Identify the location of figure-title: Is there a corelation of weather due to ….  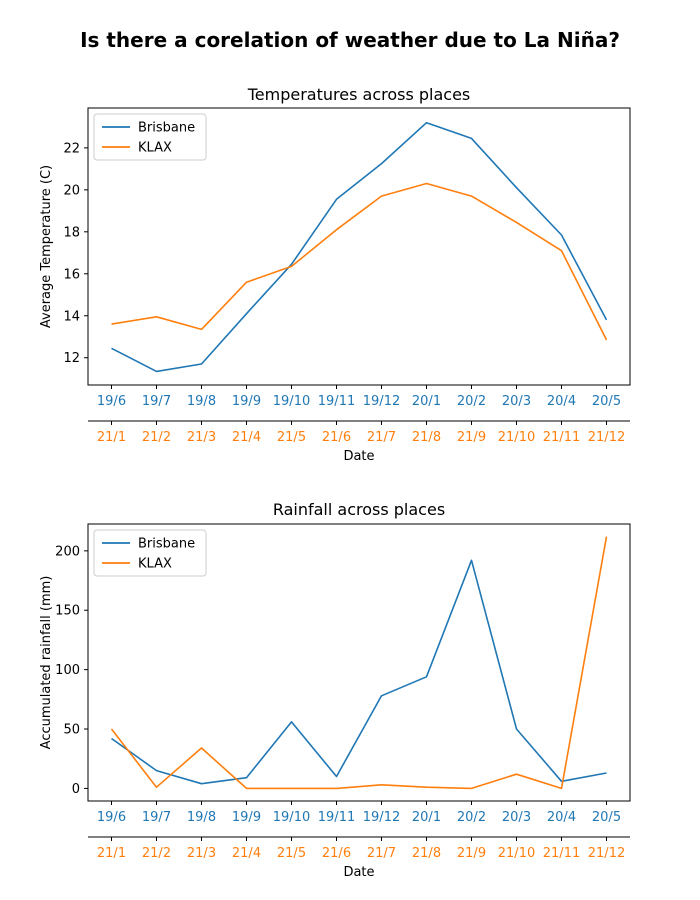
(350, 40).